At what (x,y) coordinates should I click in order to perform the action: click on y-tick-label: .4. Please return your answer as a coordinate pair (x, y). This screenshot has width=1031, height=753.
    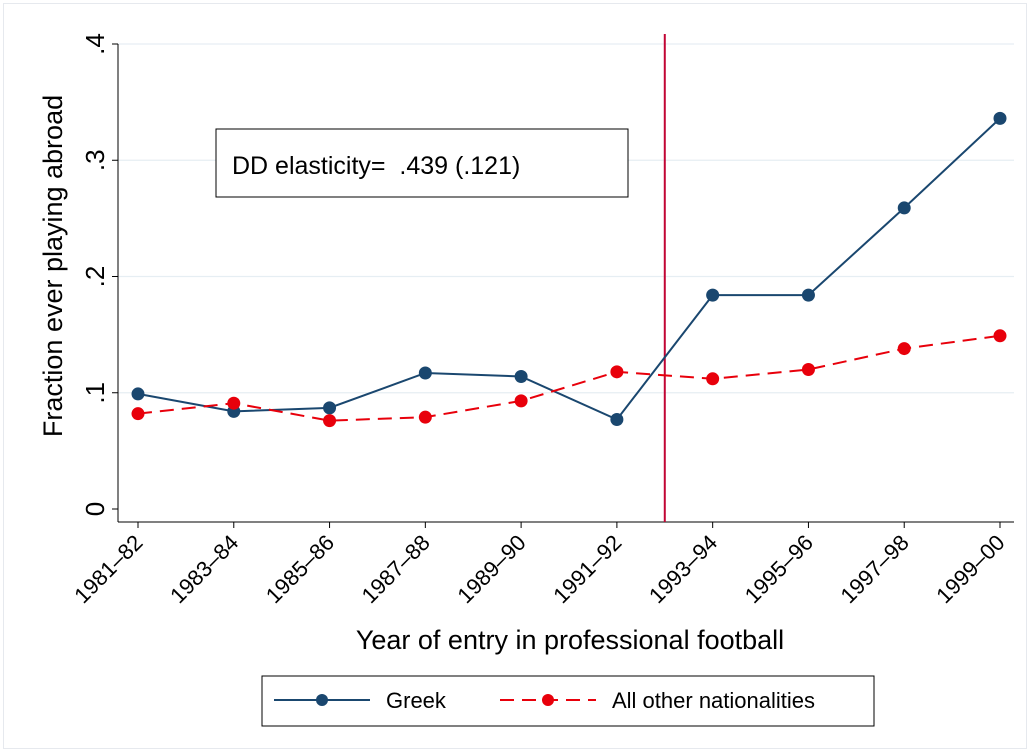
    Looking at the image, I should click on (95, 44).